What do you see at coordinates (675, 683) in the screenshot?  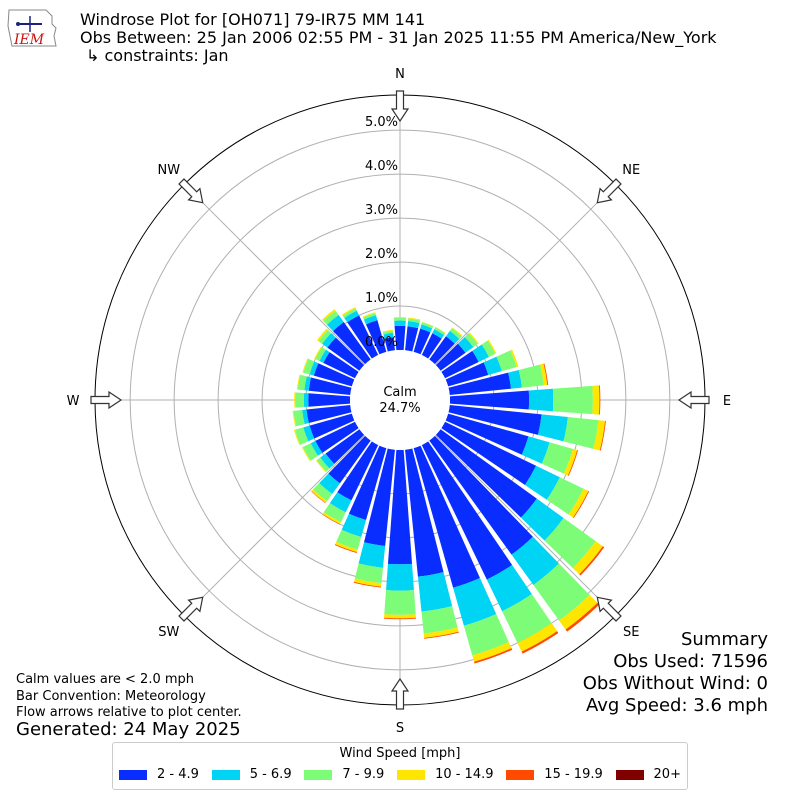 I see `summary-obs-without-wind: Obs Without Wind: 0` at bounding box center [675, 683].